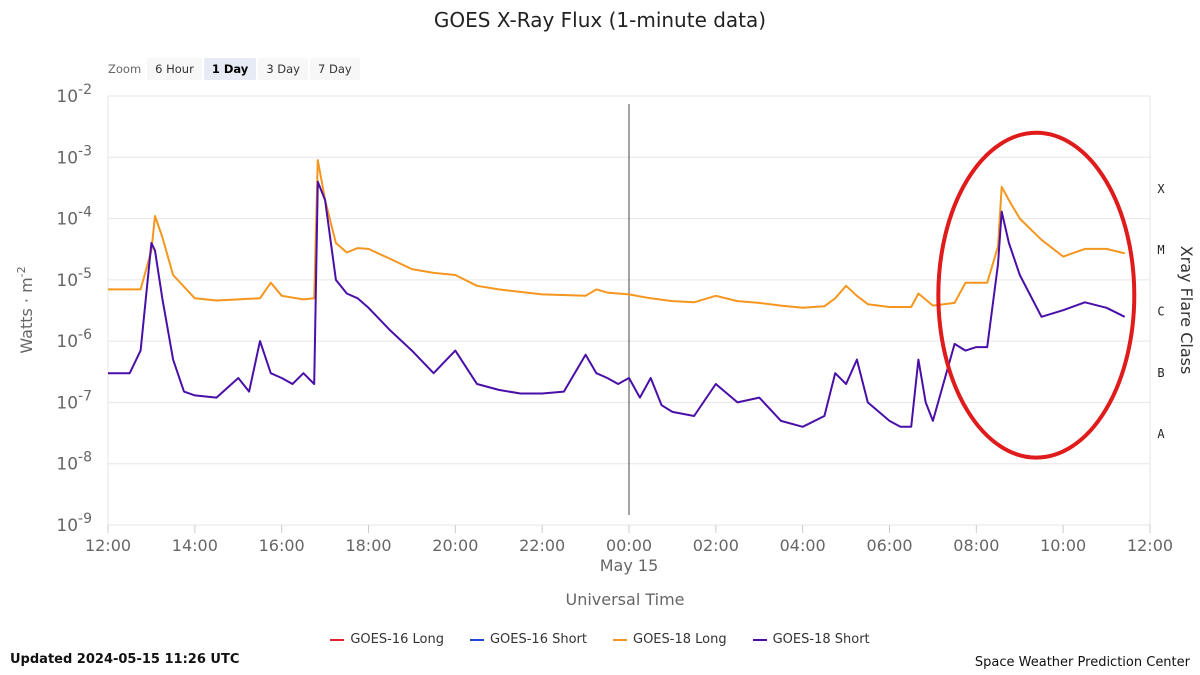 The image size is (1200, 675). Describe the element at coordinates (629, 565) in the screenshot. I see `x-date-label: May 15` at that location.